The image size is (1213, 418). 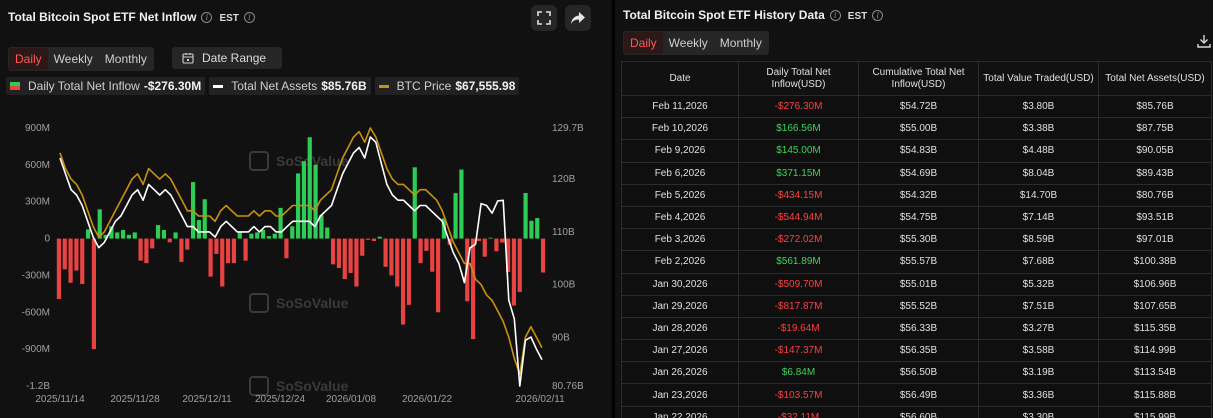 I want to click on date-range-label: Date Range, so click(x=234, y=58).